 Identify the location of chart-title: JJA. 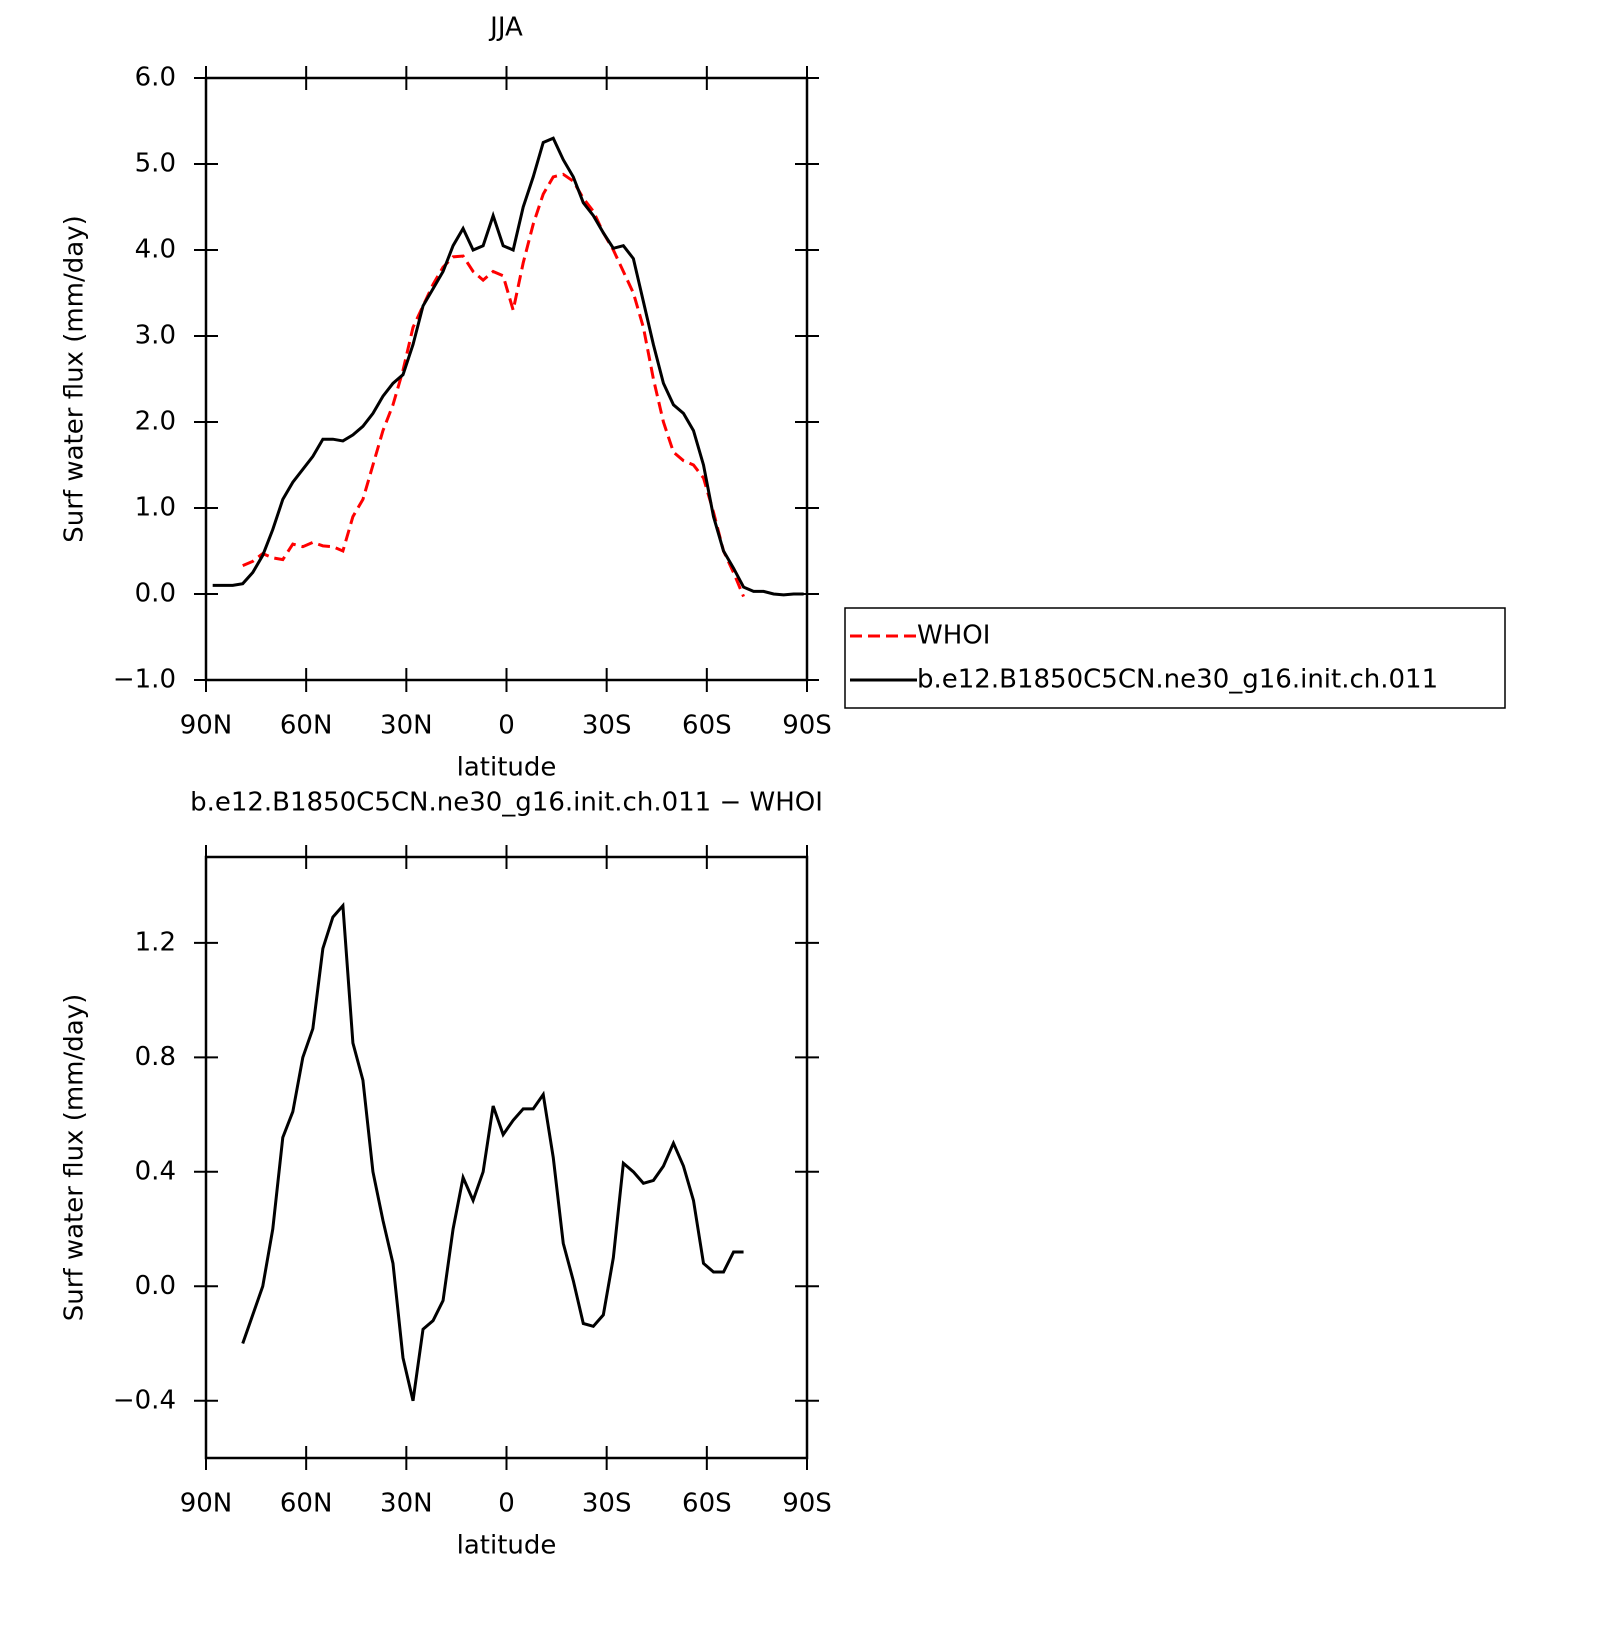
(505, 28).